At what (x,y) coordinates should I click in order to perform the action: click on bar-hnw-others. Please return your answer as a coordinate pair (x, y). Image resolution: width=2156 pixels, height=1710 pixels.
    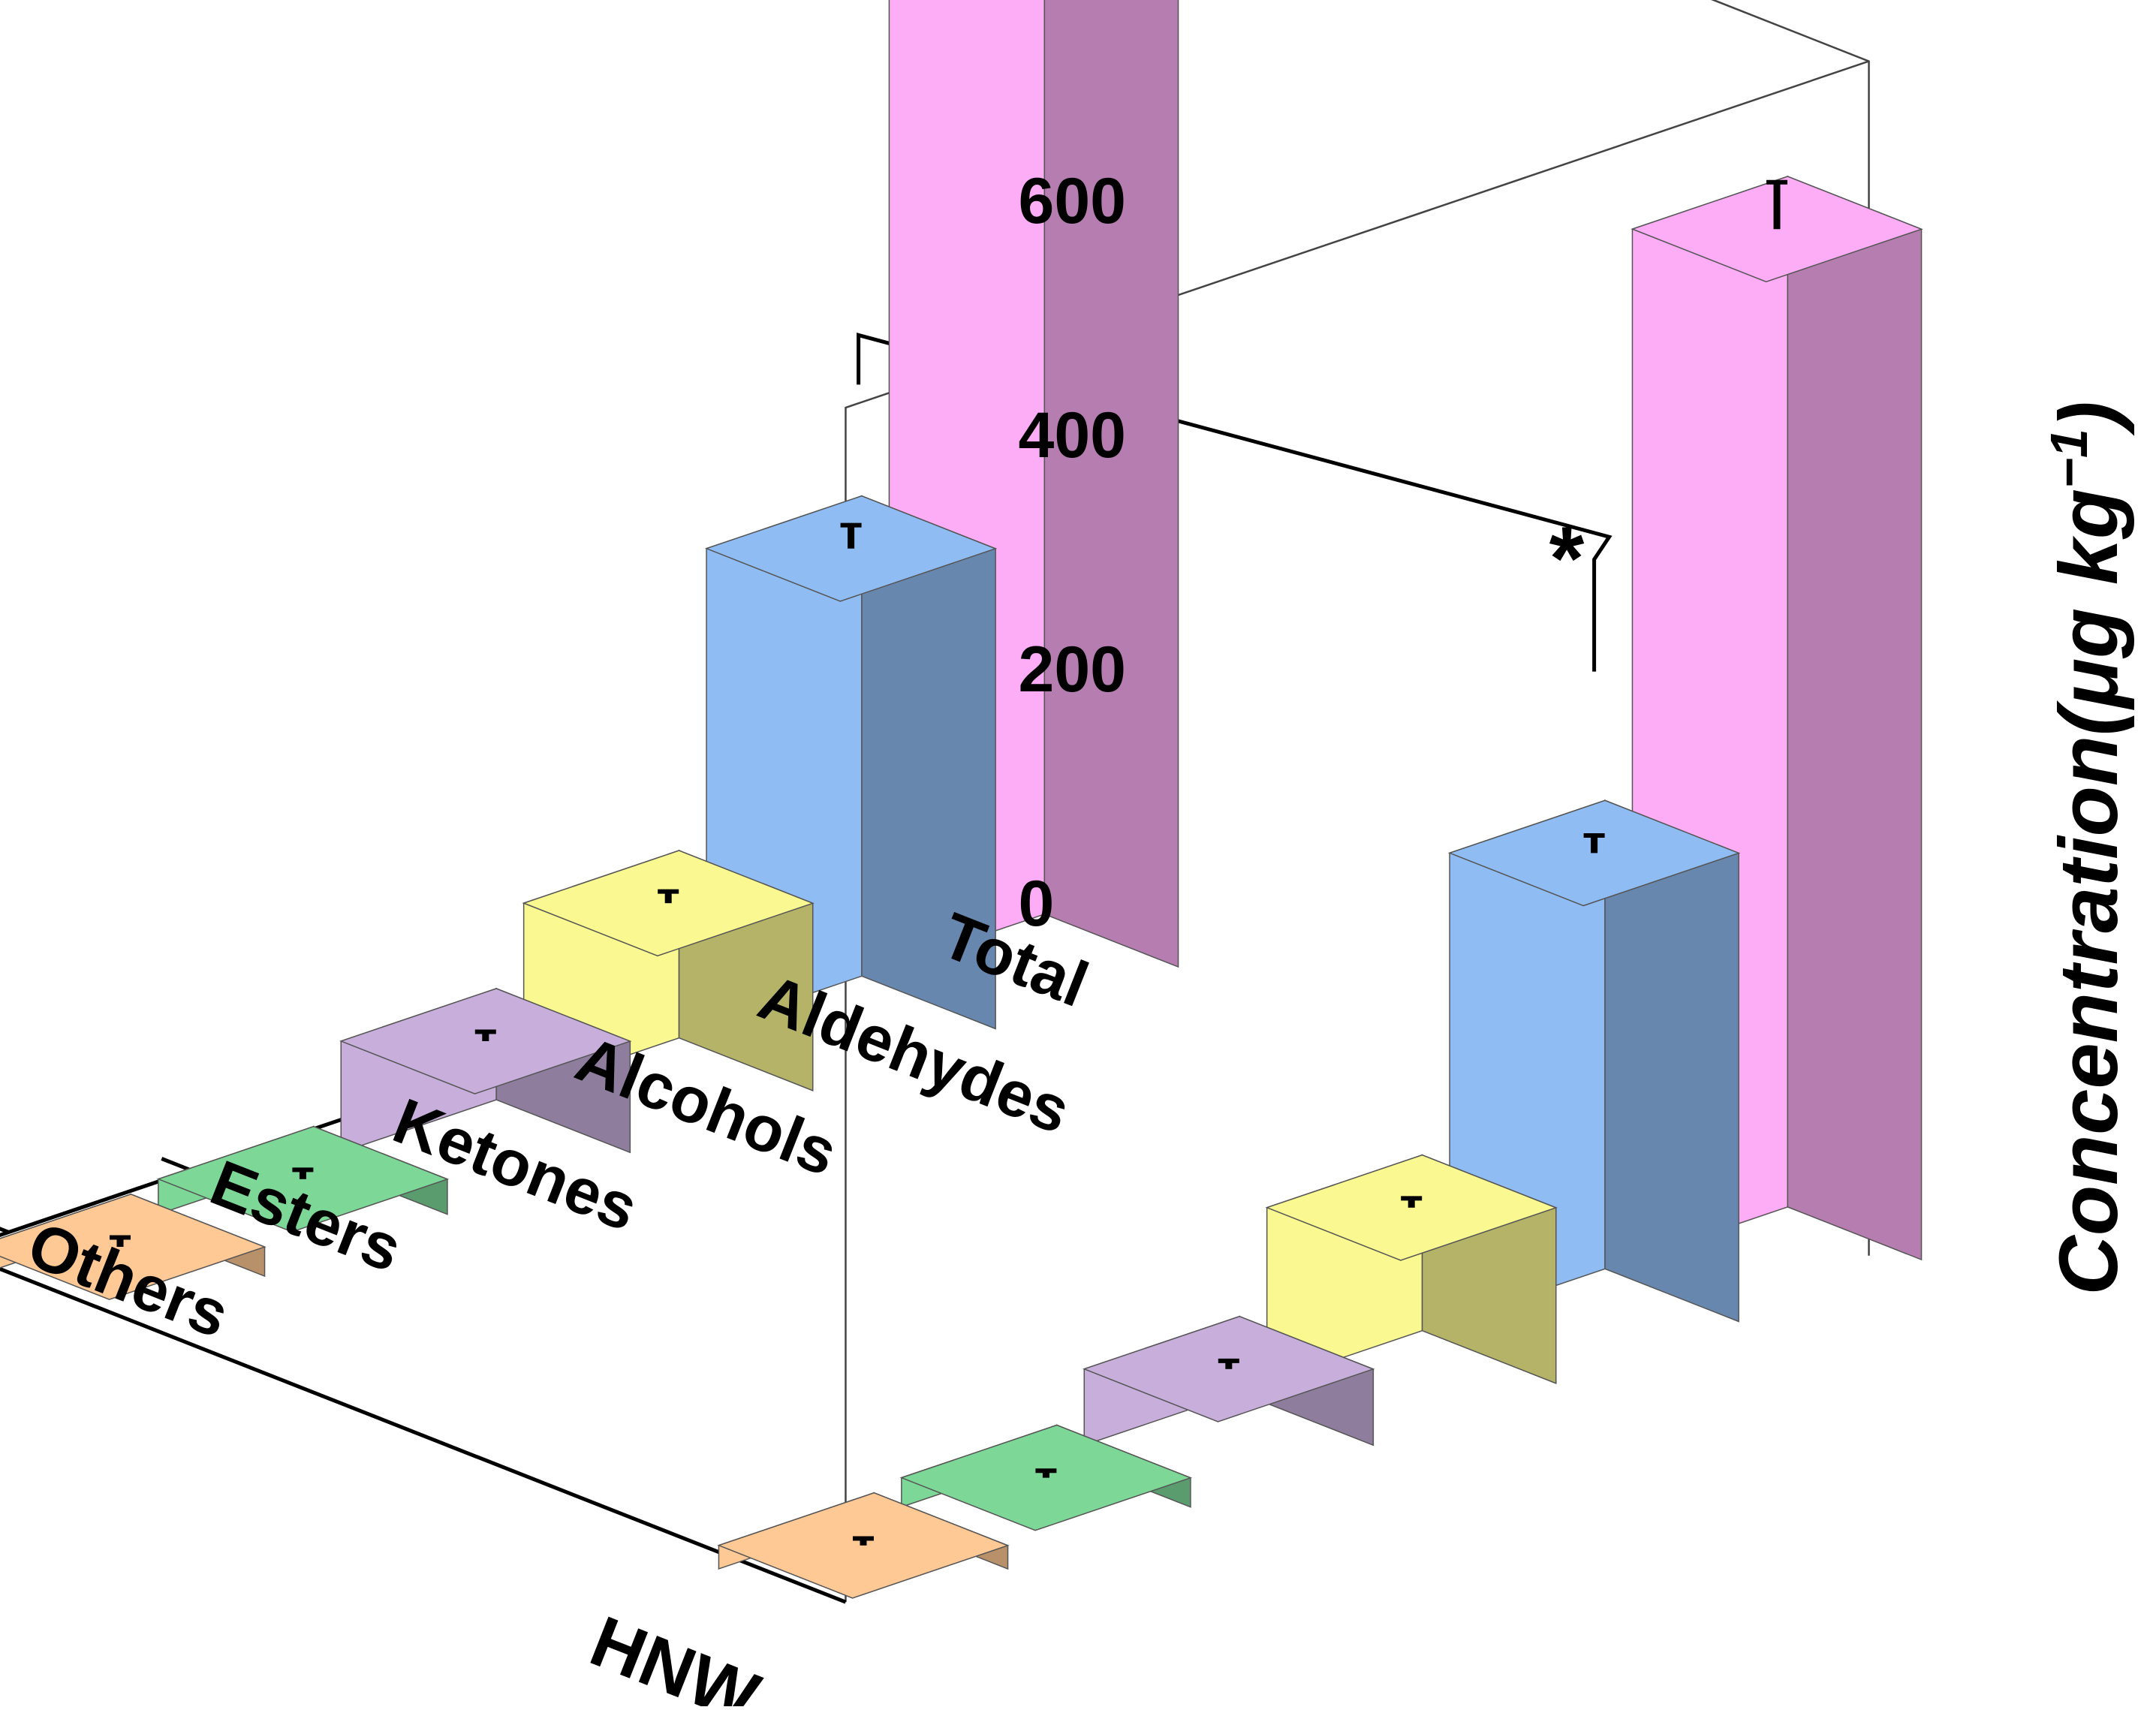
    Looking at the image, I should click on (863, 1545).